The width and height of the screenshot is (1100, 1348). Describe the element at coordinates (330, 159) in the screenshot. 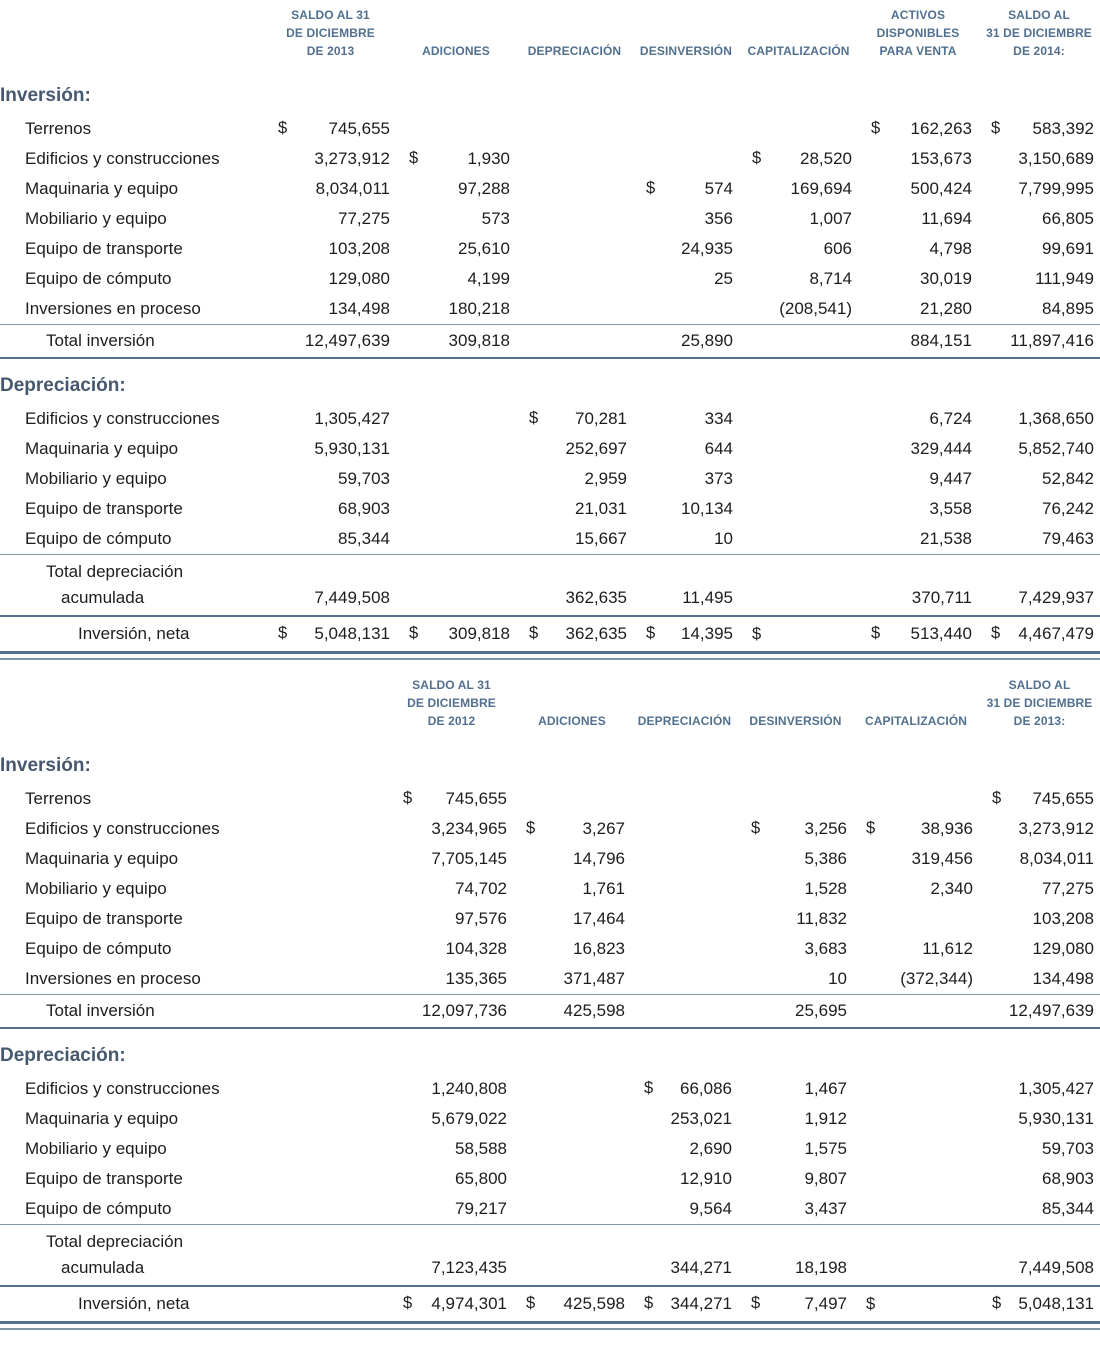

I see `amount-cell: 3,273,912` at that location.